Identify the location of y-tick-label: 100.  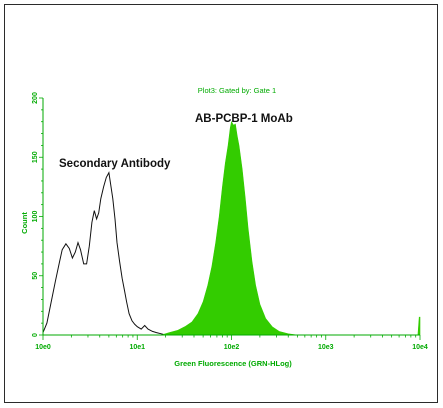
(35, 217).